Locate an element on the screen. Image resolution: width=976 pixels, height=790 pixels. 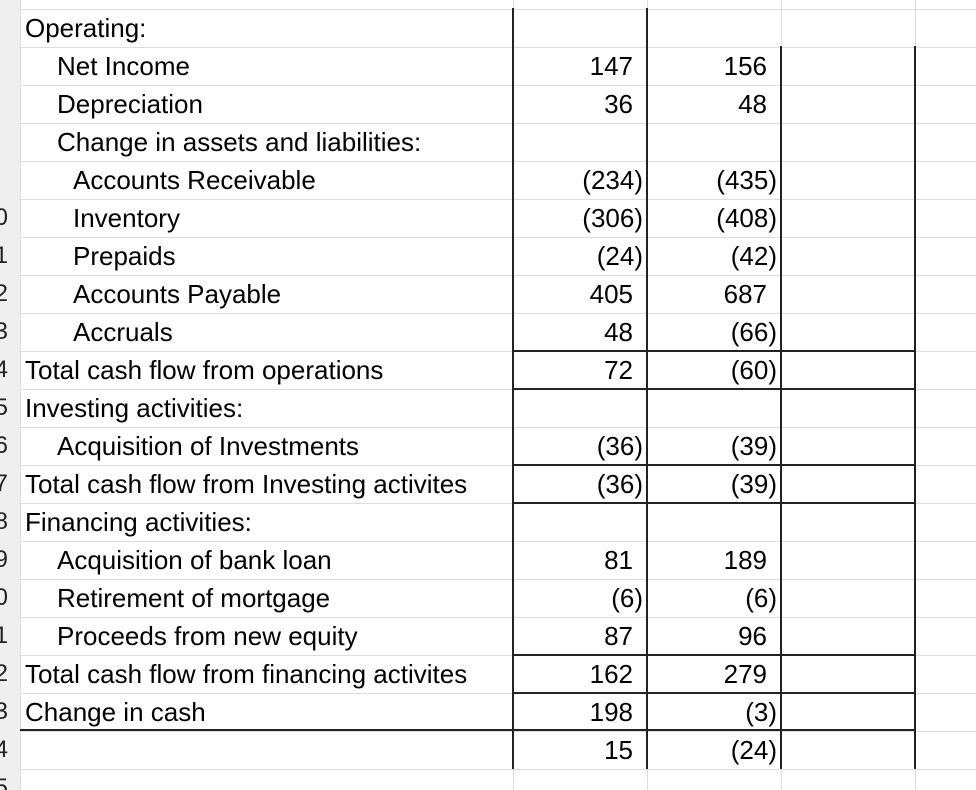
value-cell: 81 is located at coordinates (618, 560).